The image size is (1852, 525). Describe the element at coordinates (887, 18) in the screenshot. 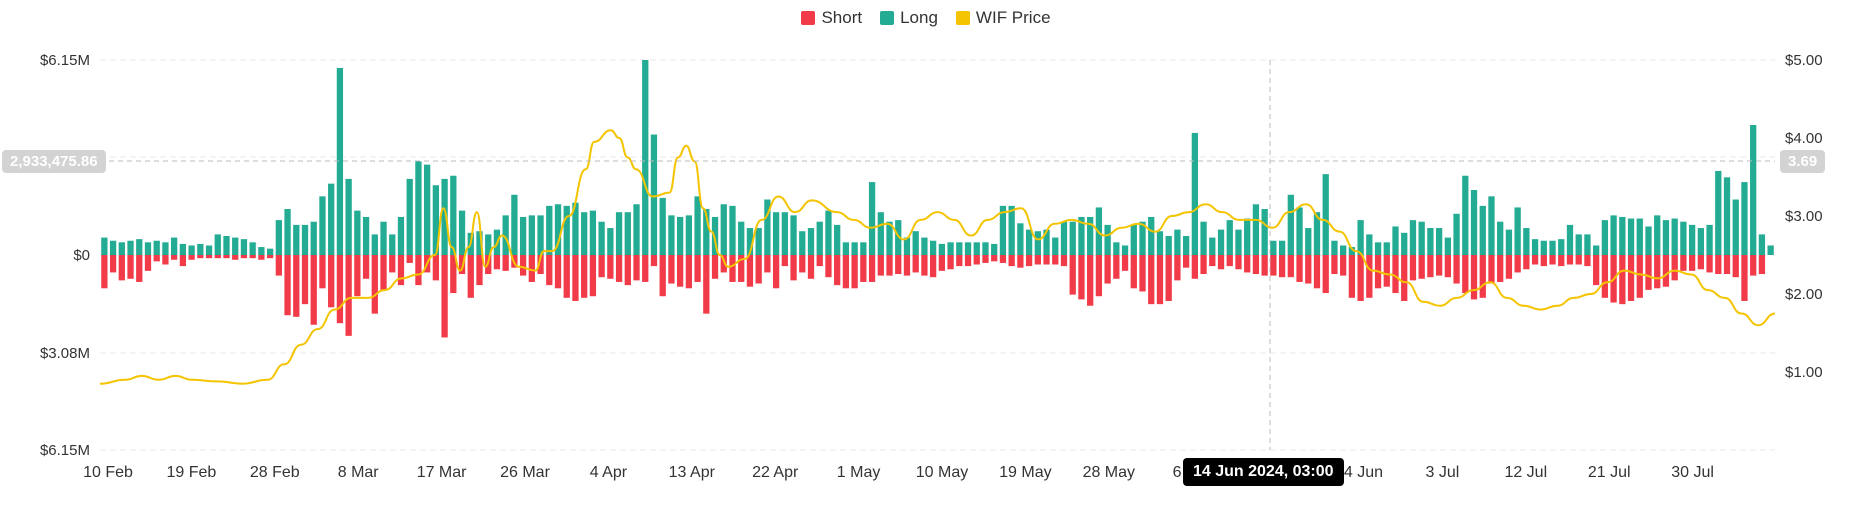

I see `long-swatch` at that location.